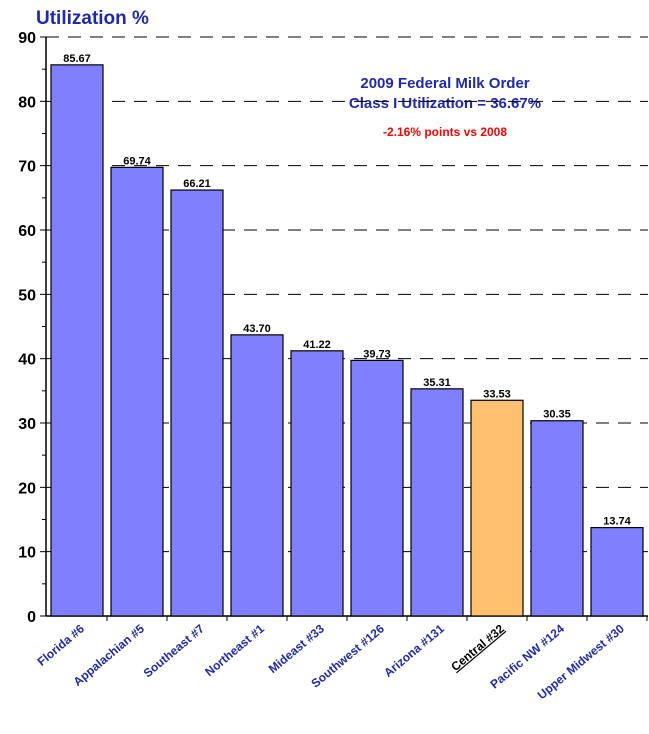 This screenshot has height=734, width=649. I want to click on y-tick-label: 10, so click(27, 553).